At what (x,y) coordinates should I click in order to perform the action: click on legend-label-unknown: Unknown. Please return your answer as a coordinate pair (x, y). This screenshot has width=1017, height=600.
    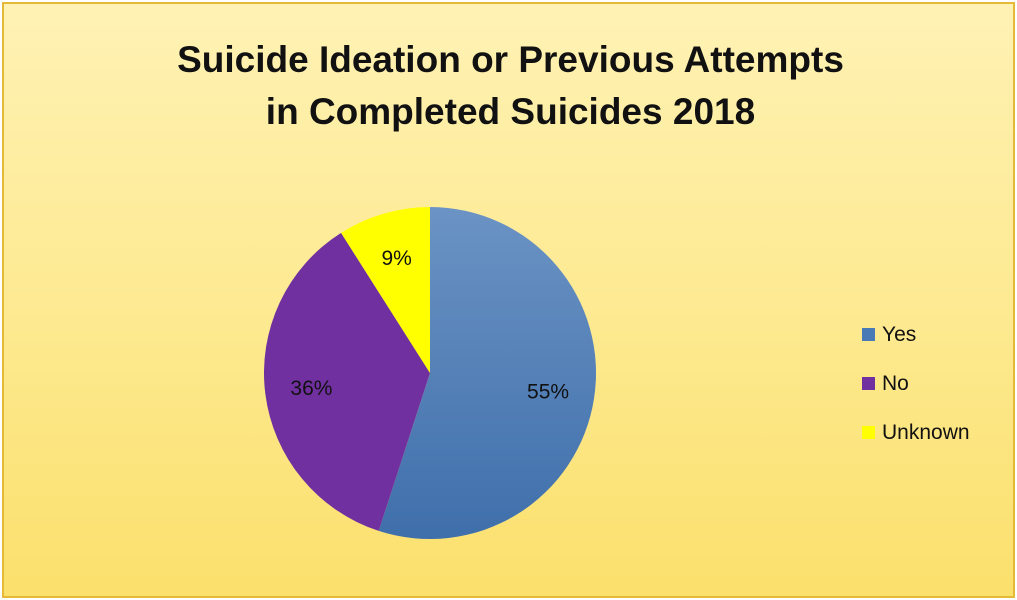
    Looking at the image, I should click on (926, 432).